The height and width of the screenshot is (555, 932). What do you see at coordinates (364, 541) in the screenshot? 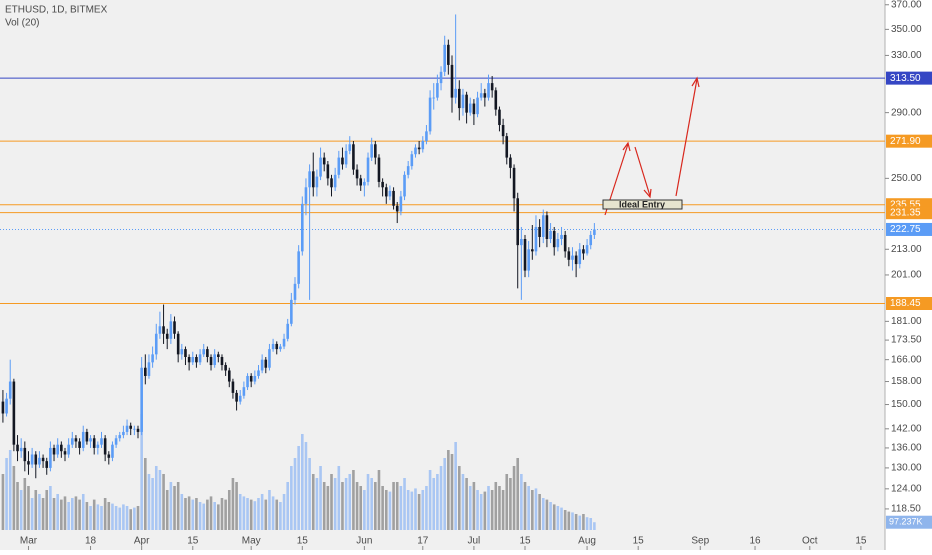
I see `x-tick-label: Jun` at bounding box center [364, 541].